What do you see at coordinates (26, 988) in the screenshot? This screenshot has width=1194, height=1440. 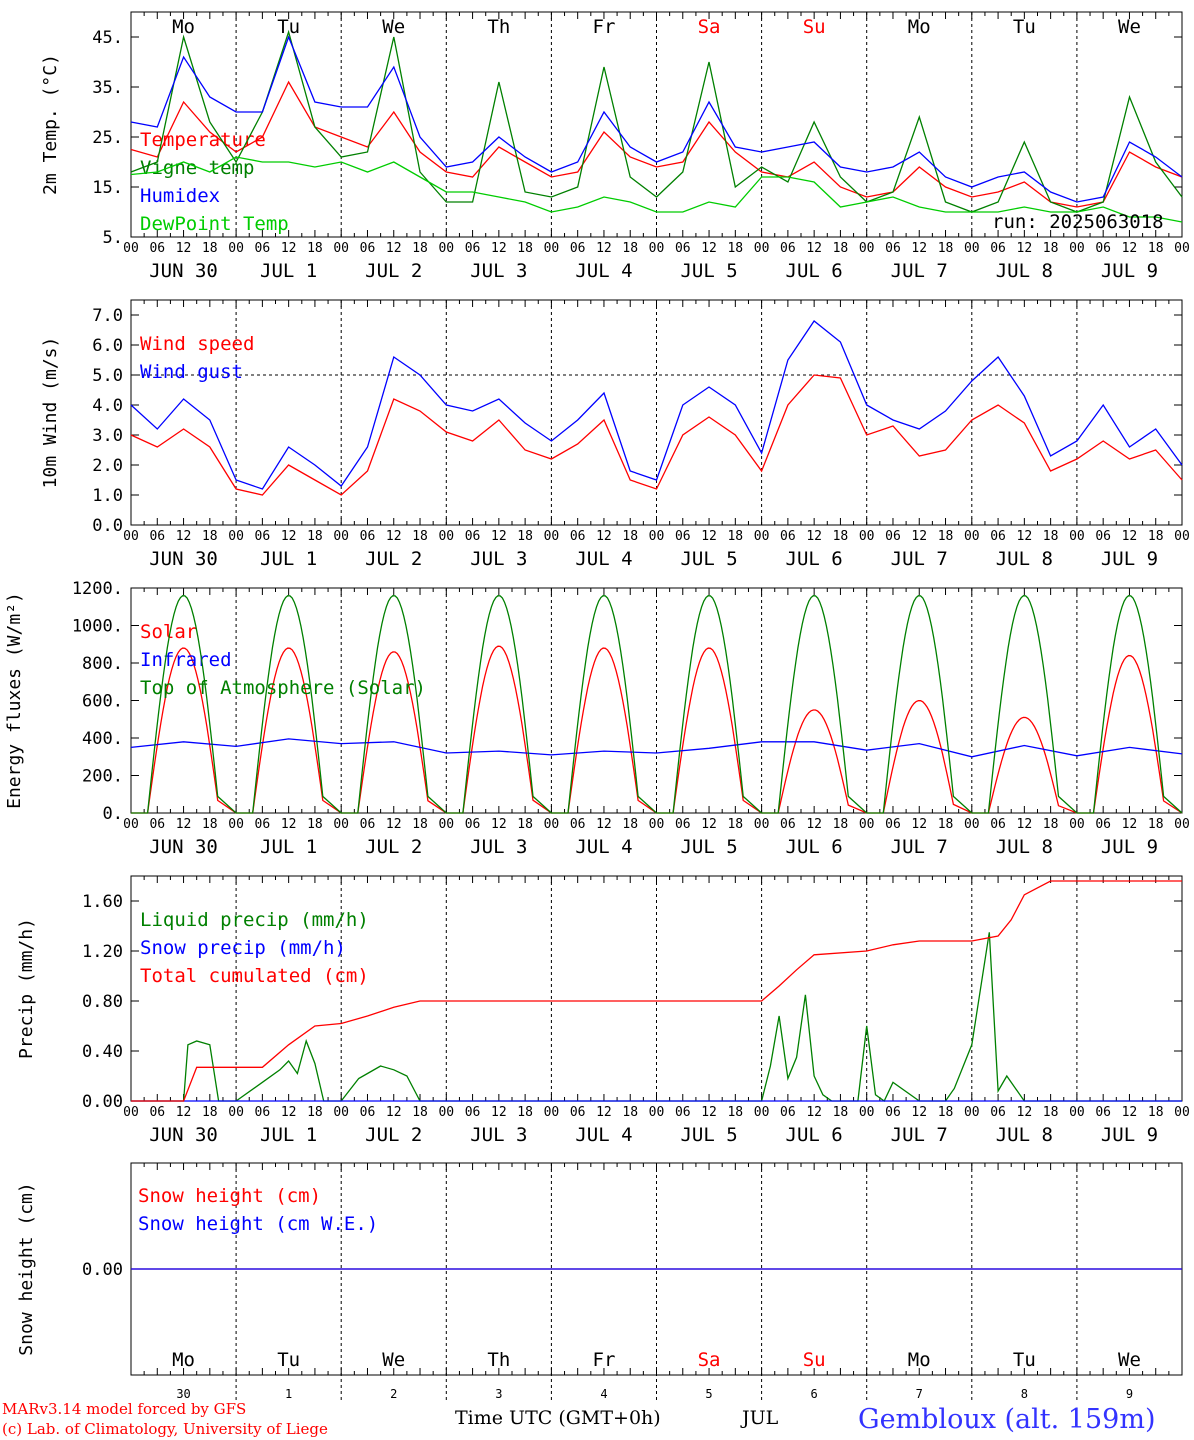 I see `y-axis-label: Precip (mm/h)` at bounding box center [26, 988].